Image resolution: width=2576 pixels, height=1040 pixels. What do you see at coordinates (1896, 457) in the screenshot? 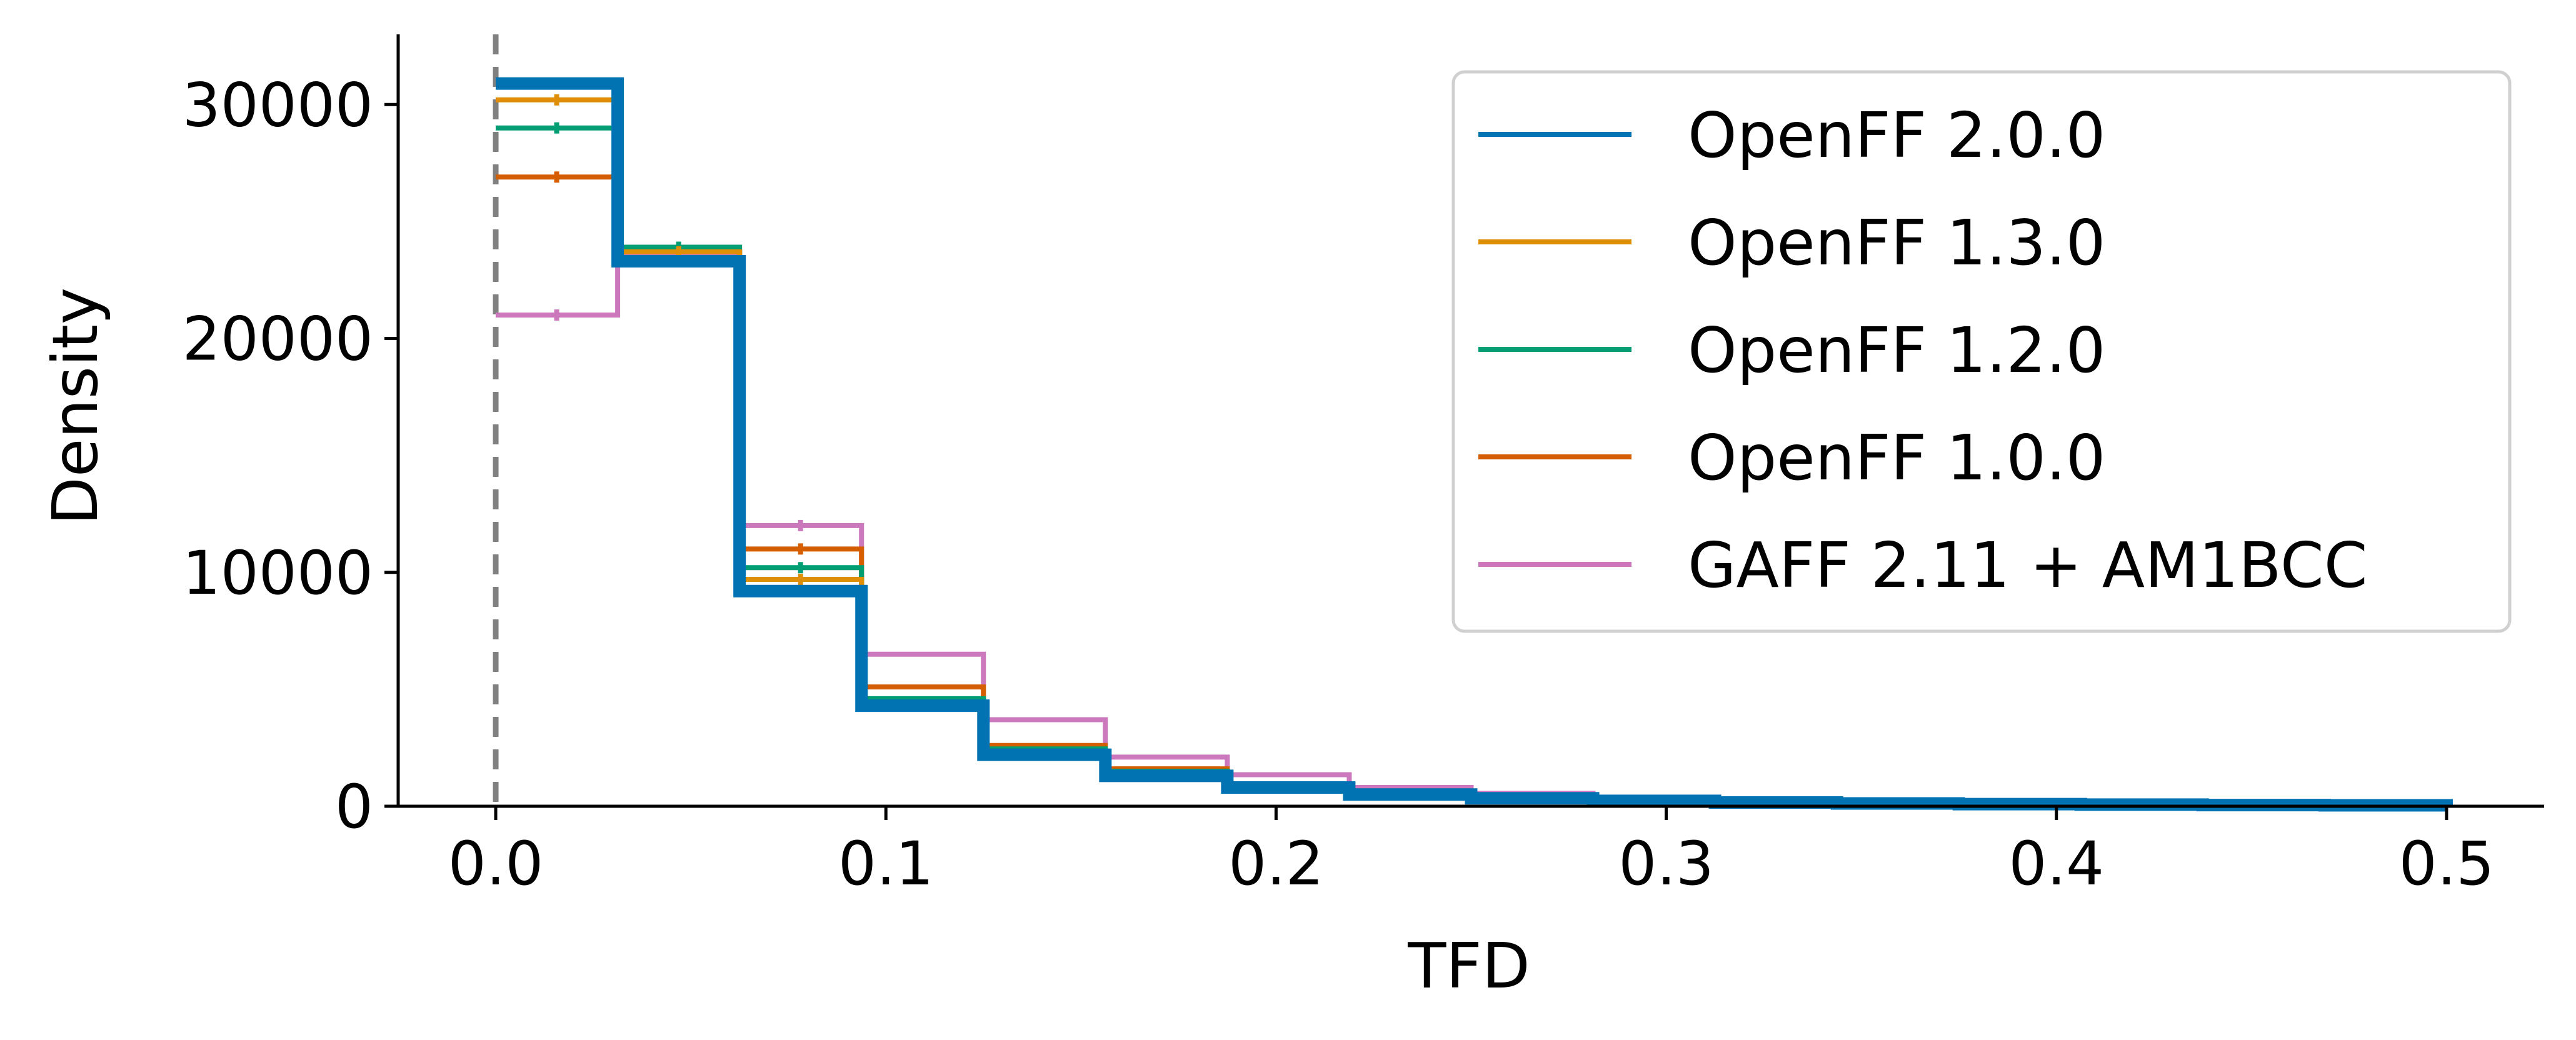
I see `legend-label-3: OpenFF 1.0.0` at bounding box center [1896, 457].